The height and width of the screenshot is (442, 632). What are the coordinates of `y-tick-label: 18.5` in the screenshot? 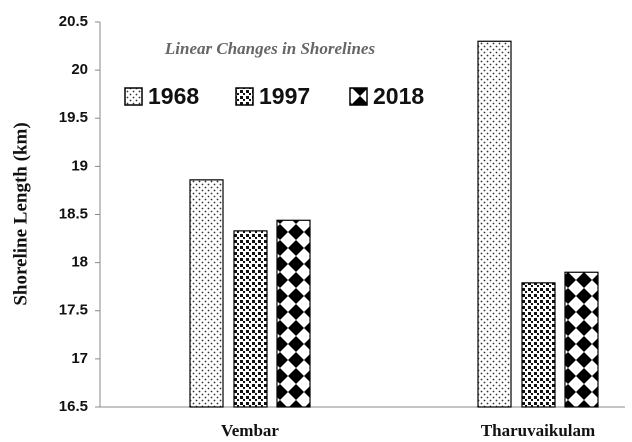 It's located at (73, 213).